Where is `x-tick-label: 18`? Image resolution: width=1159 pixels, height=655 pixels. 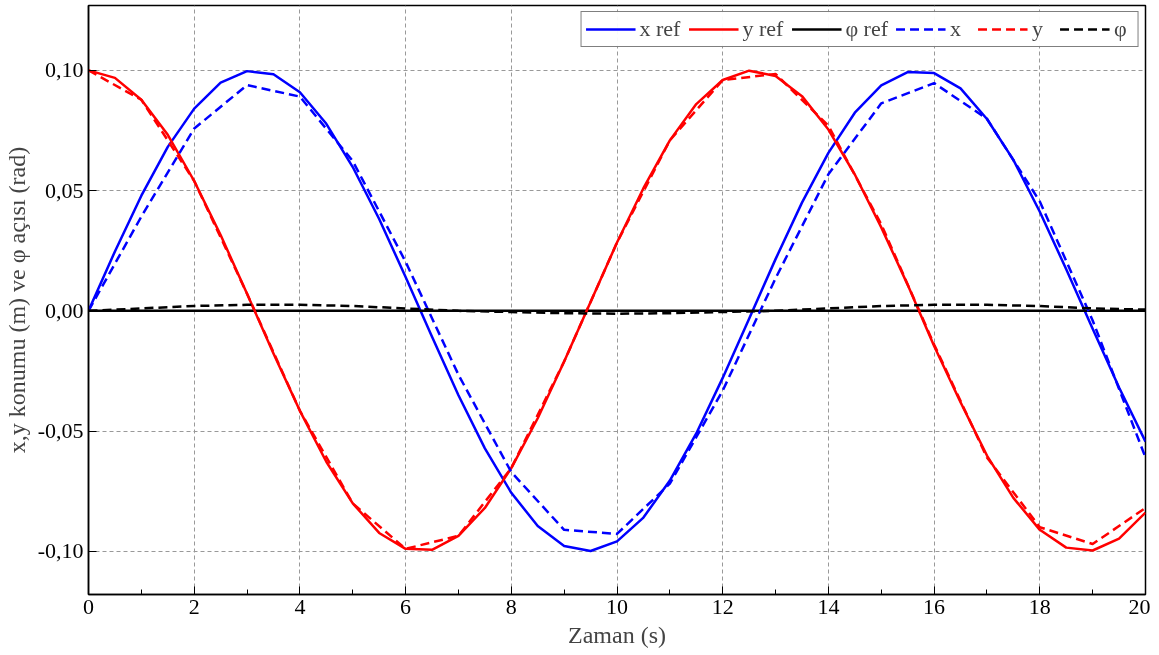
x-tick-label: 18 is located at coordinates (1039, 606).